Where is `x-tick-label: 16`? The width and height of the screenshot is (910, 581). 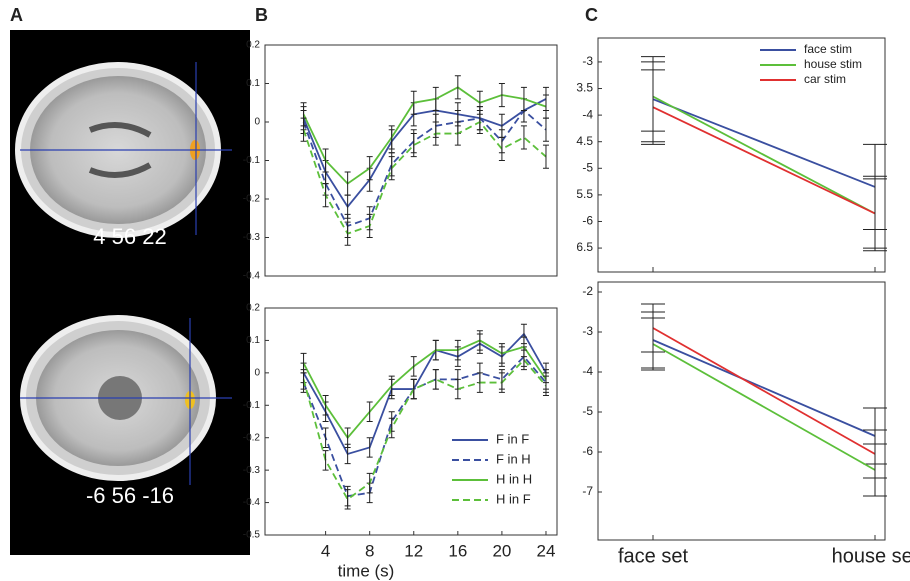 x-tick-label: 16 is located at coordinates (457, 550).